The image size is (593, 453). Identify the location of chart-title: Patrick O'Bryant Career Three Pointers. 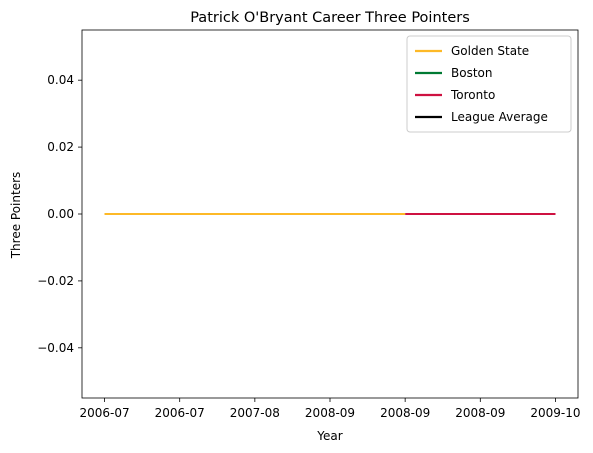
(330, 18).